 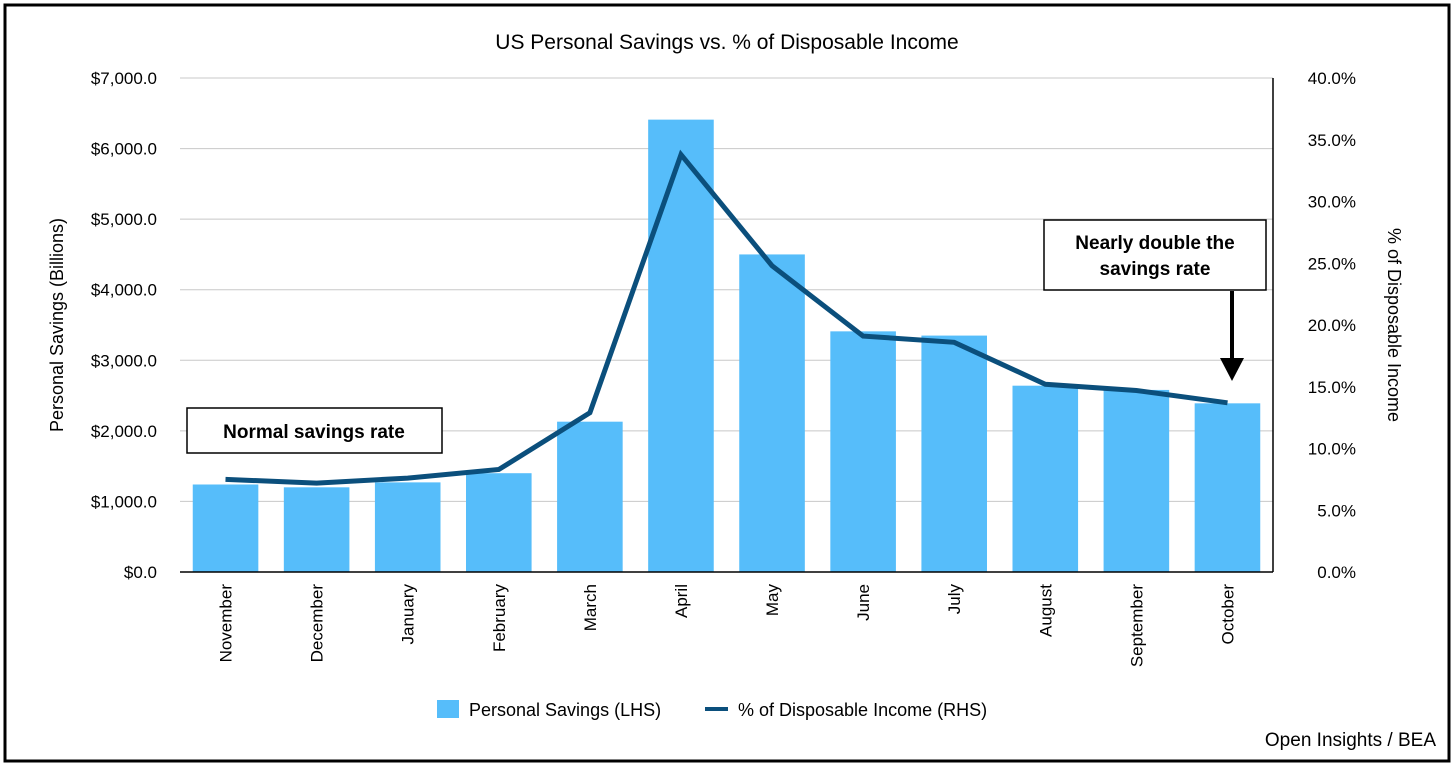 I want to click on y-tick-label: $7,000.0, so click(x=124, y=78).